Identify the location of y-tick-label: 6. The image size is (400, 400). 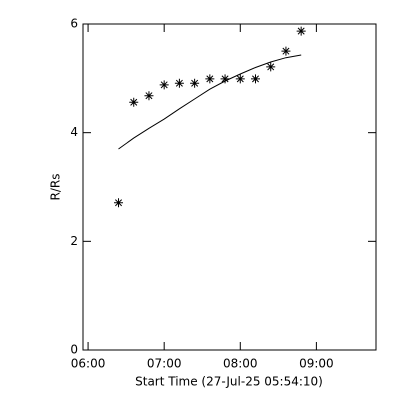
(74, 24).